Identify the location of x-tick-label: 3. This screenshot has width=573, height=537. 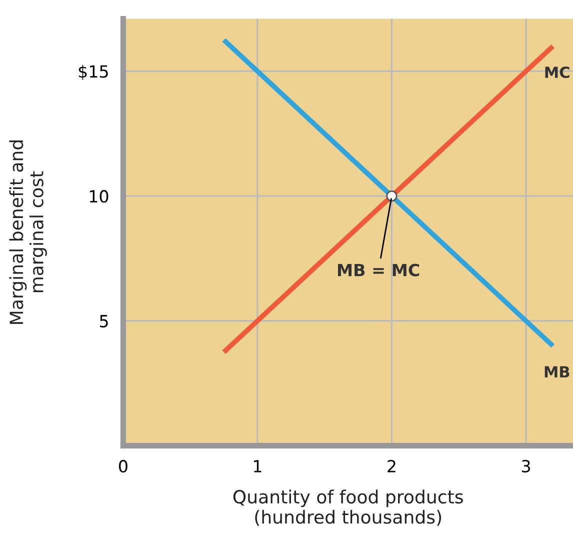
(526, 466).